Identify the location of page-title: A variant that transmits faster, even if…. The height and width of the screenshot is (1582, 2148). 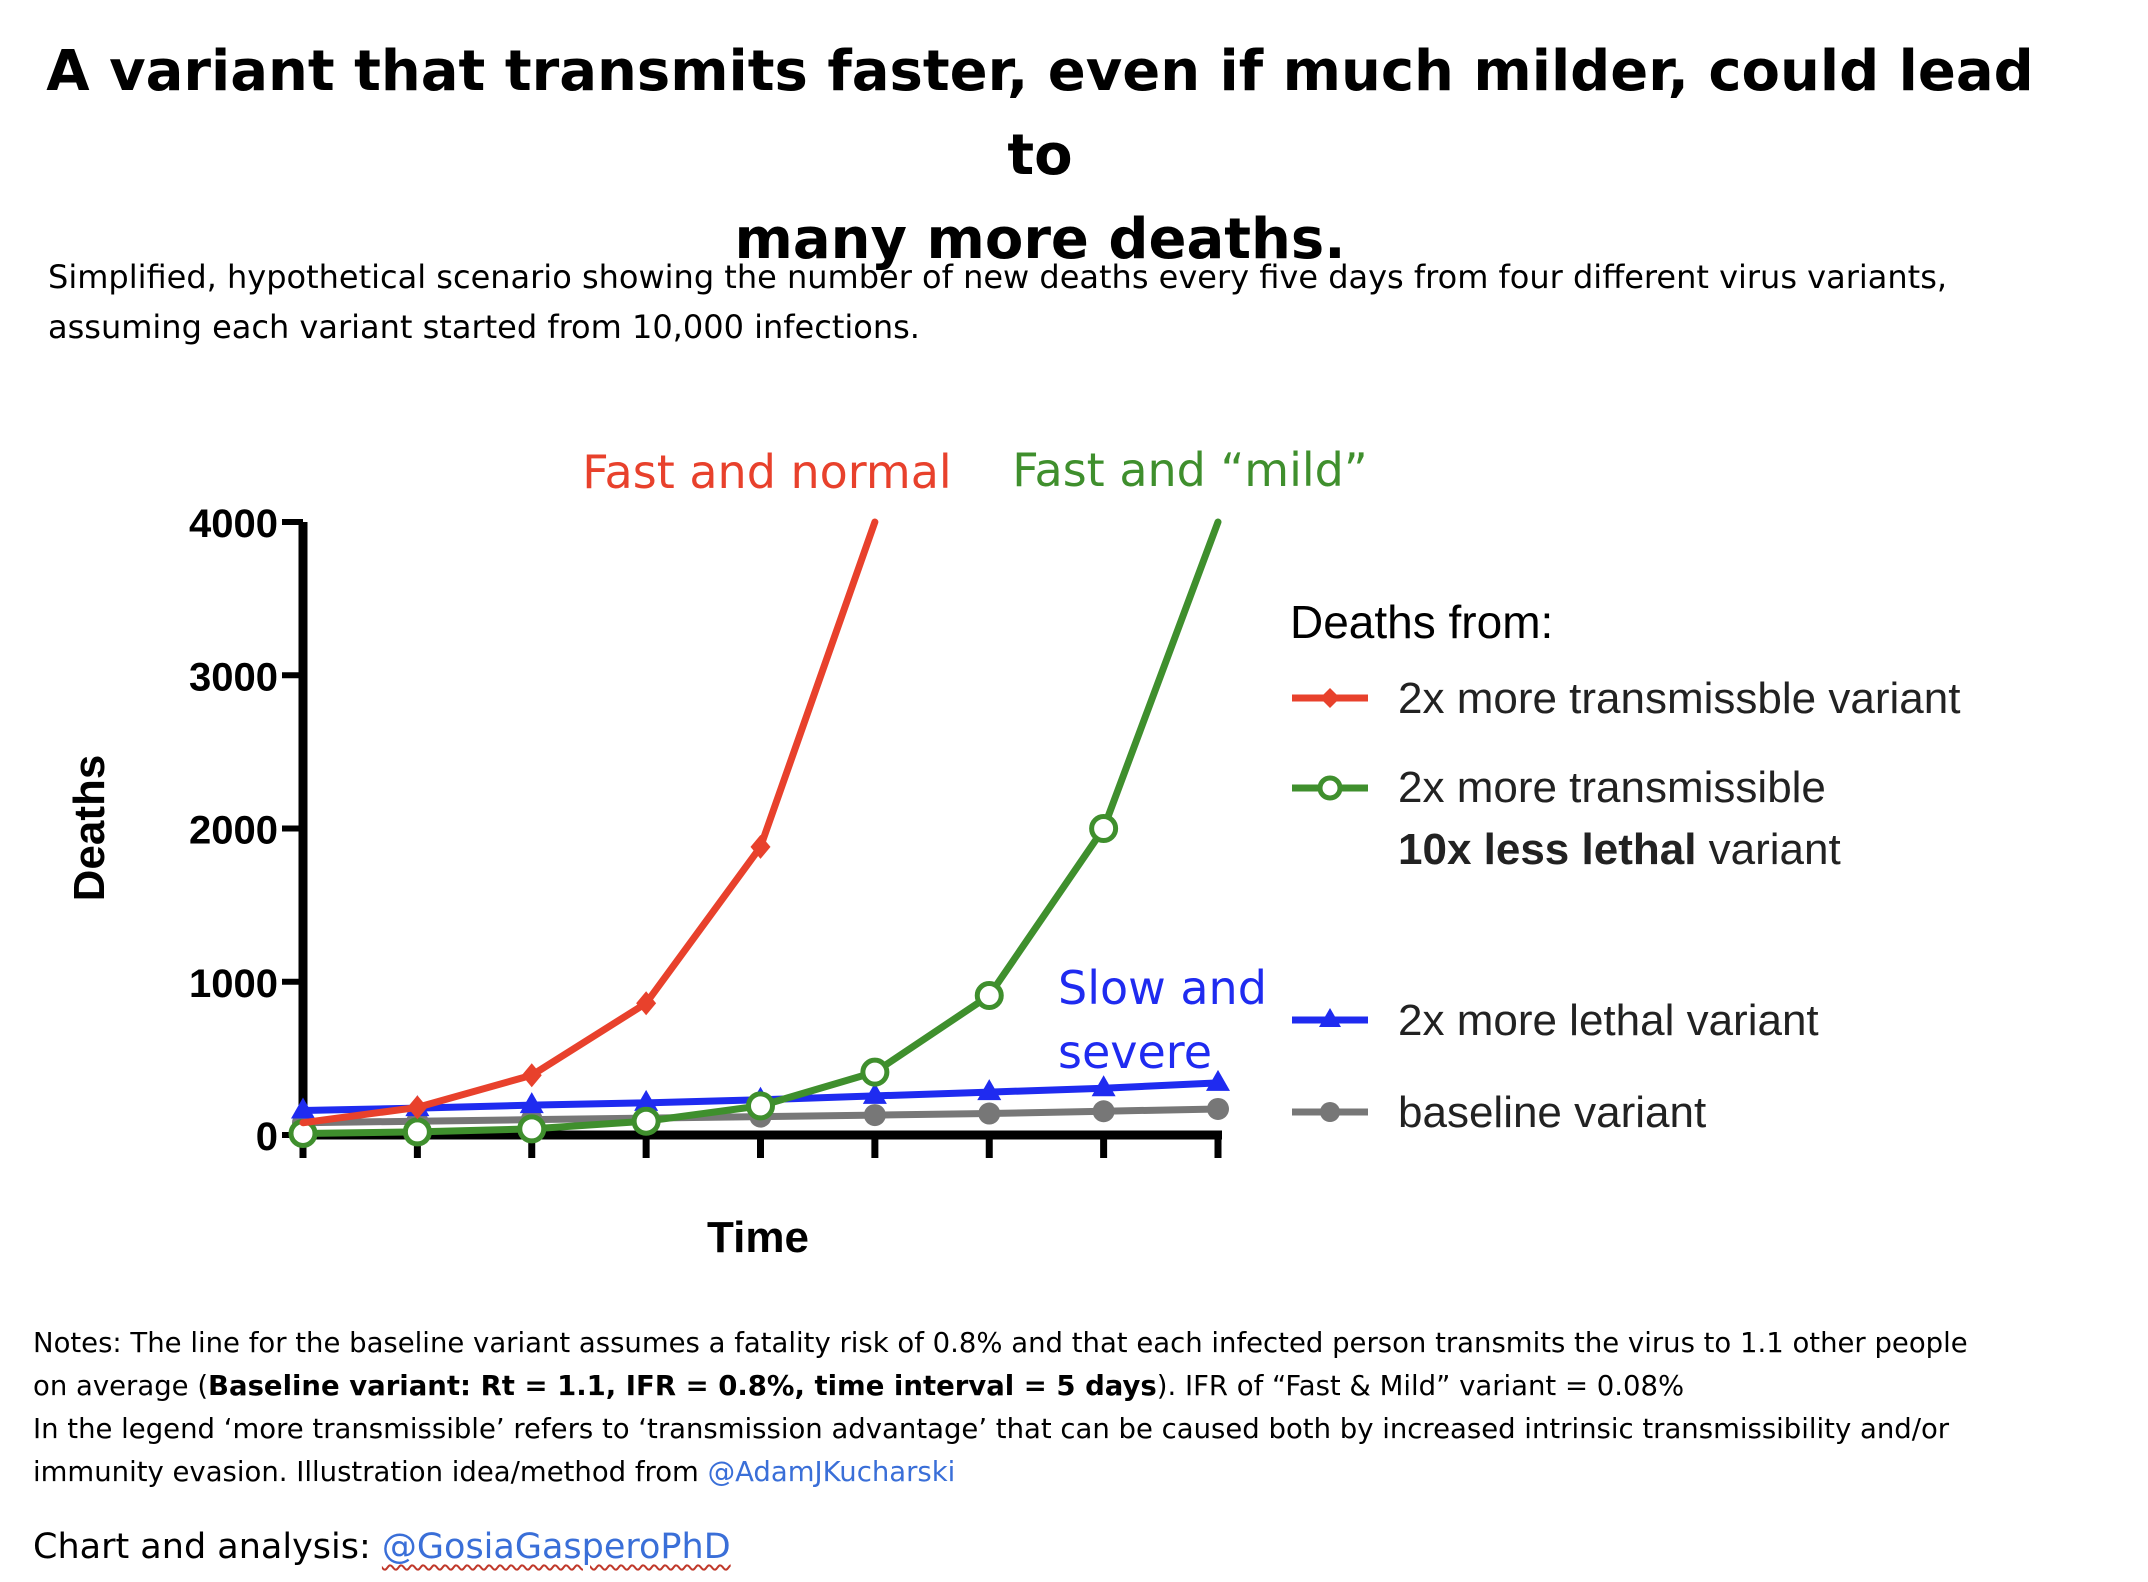
(1040, 156).